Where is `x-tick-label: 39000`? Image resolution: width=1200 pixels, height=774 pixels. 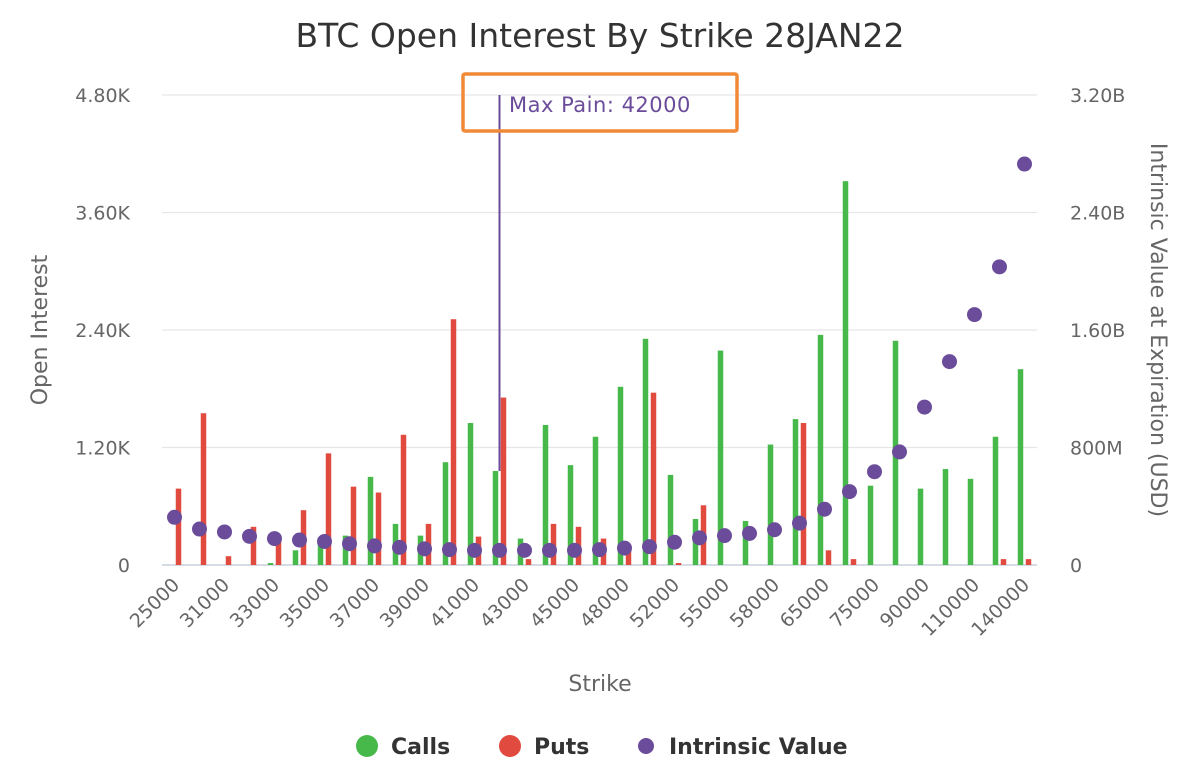
x-tick-label: 39000 is located at coordinates (405, 603).